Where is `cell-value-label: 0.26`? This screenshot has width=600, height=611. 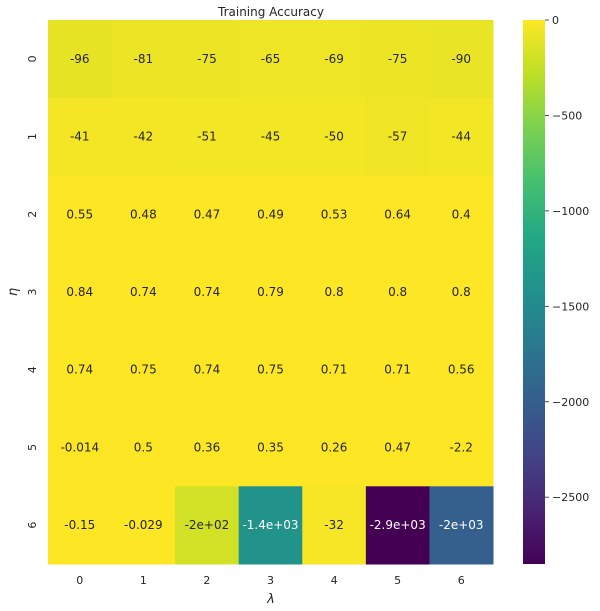
cell-value-label: 0.26 is located at coordinates (334, 447).